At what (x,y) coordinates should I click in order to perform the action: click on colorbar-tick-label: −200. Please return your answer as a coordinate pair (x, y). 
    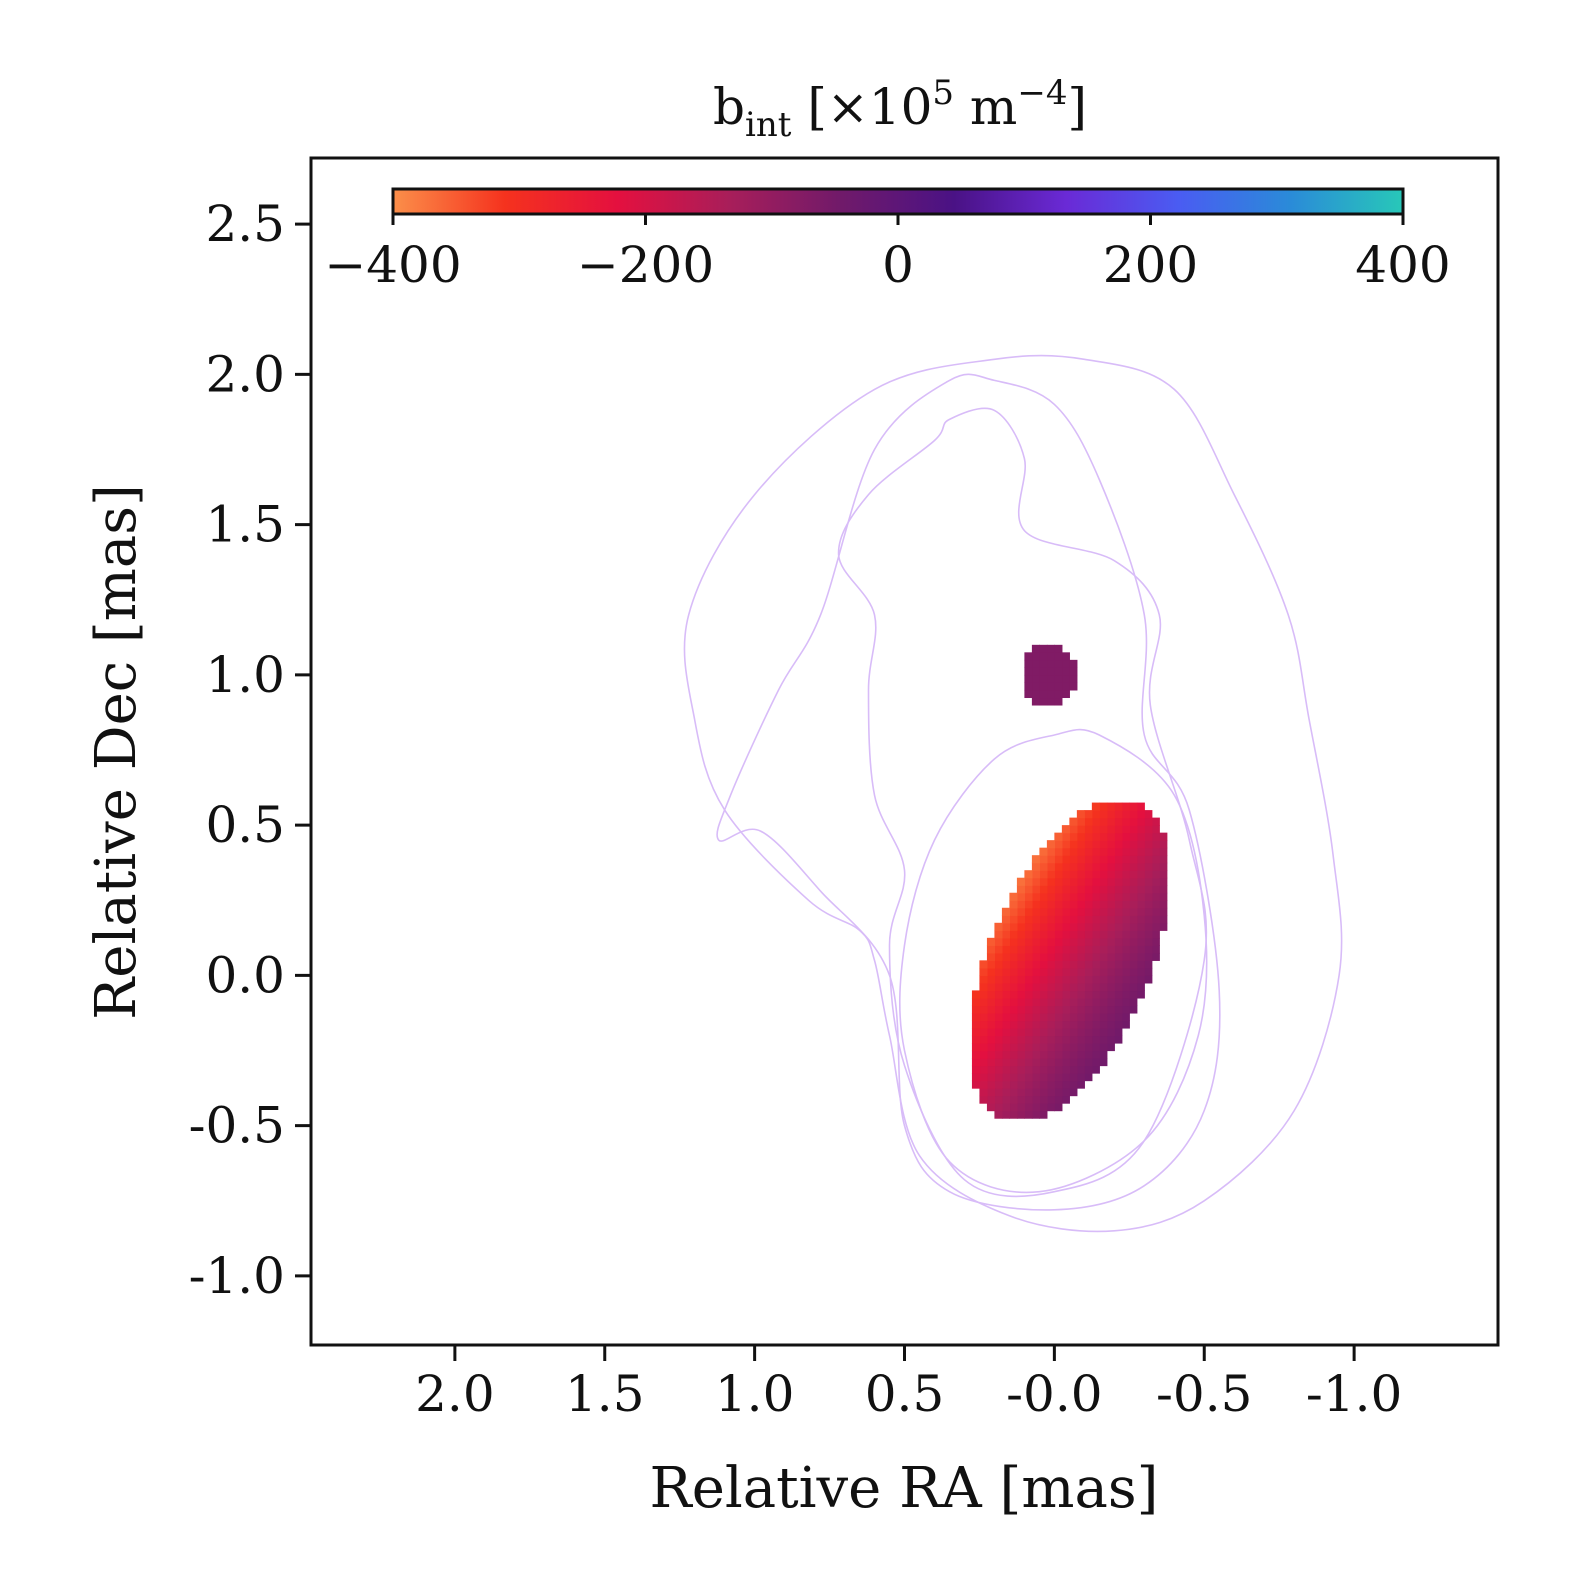
    Looking at the image, I should click on (645, 265).